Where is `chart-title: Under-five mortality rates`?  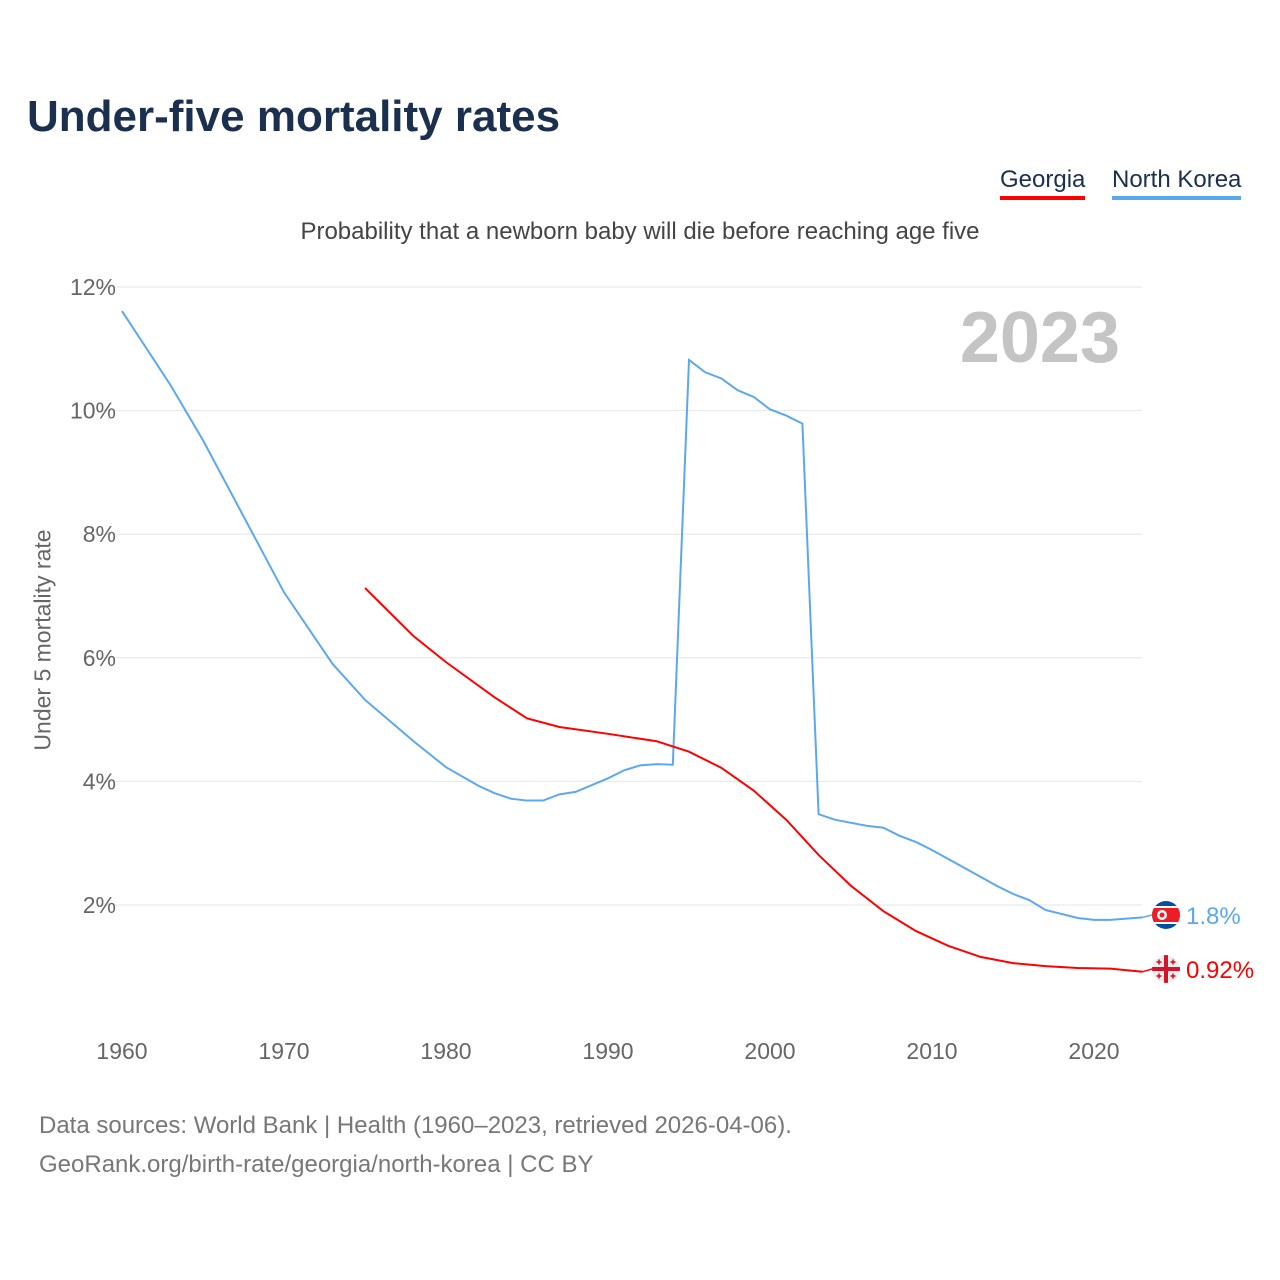
chart-title: Under-five mortality rates is located at coordinates (294, 116).